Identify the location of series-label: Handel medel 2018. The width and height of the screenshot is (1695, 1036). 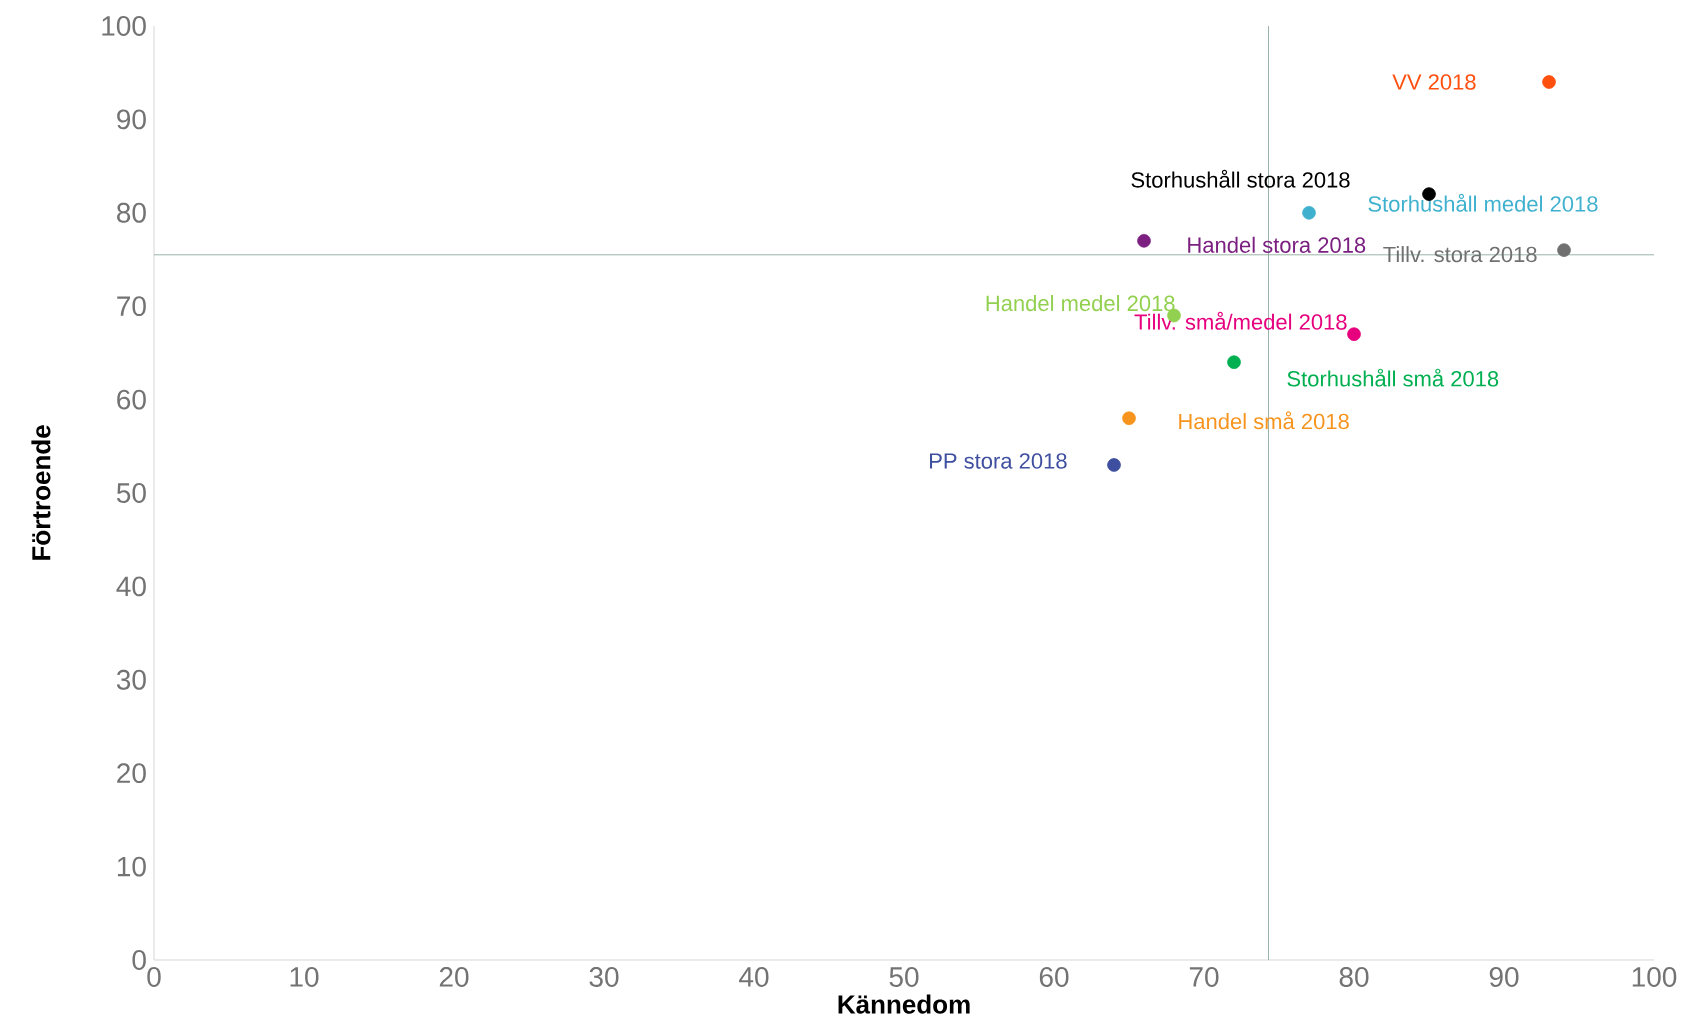
(1080, 303).